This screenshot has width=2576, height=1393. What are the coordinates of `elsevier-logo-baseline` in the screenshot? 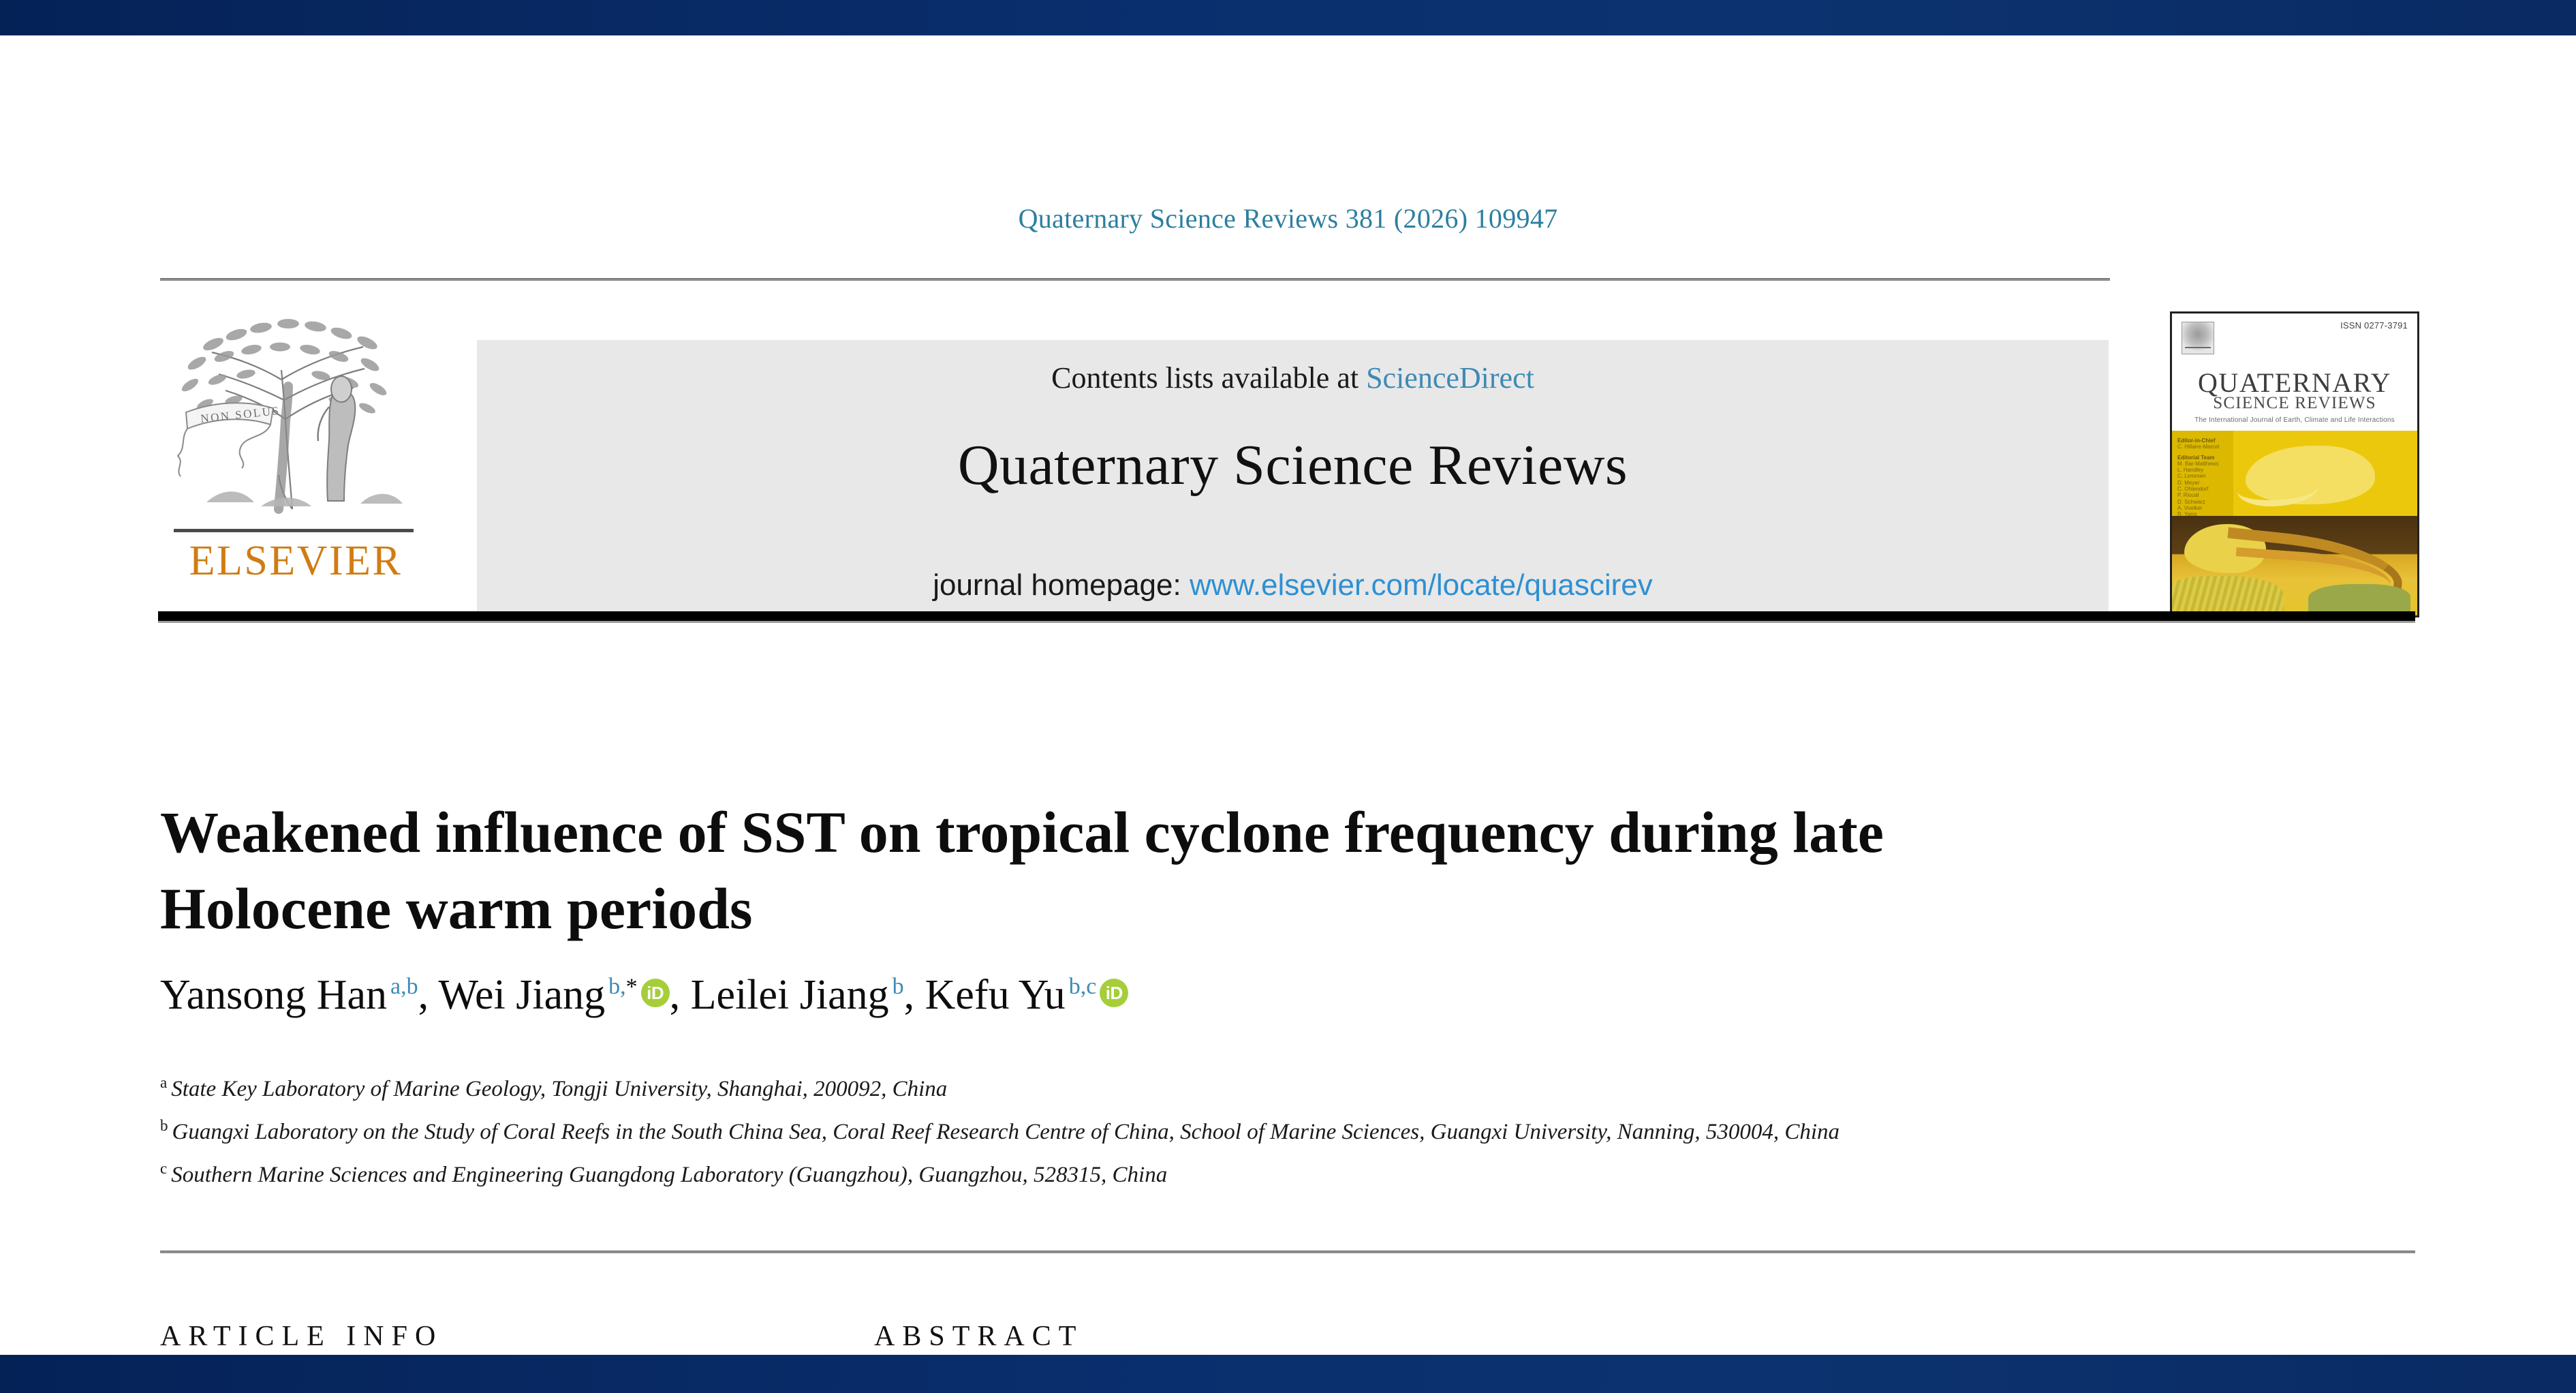 It's located at (294, 530).